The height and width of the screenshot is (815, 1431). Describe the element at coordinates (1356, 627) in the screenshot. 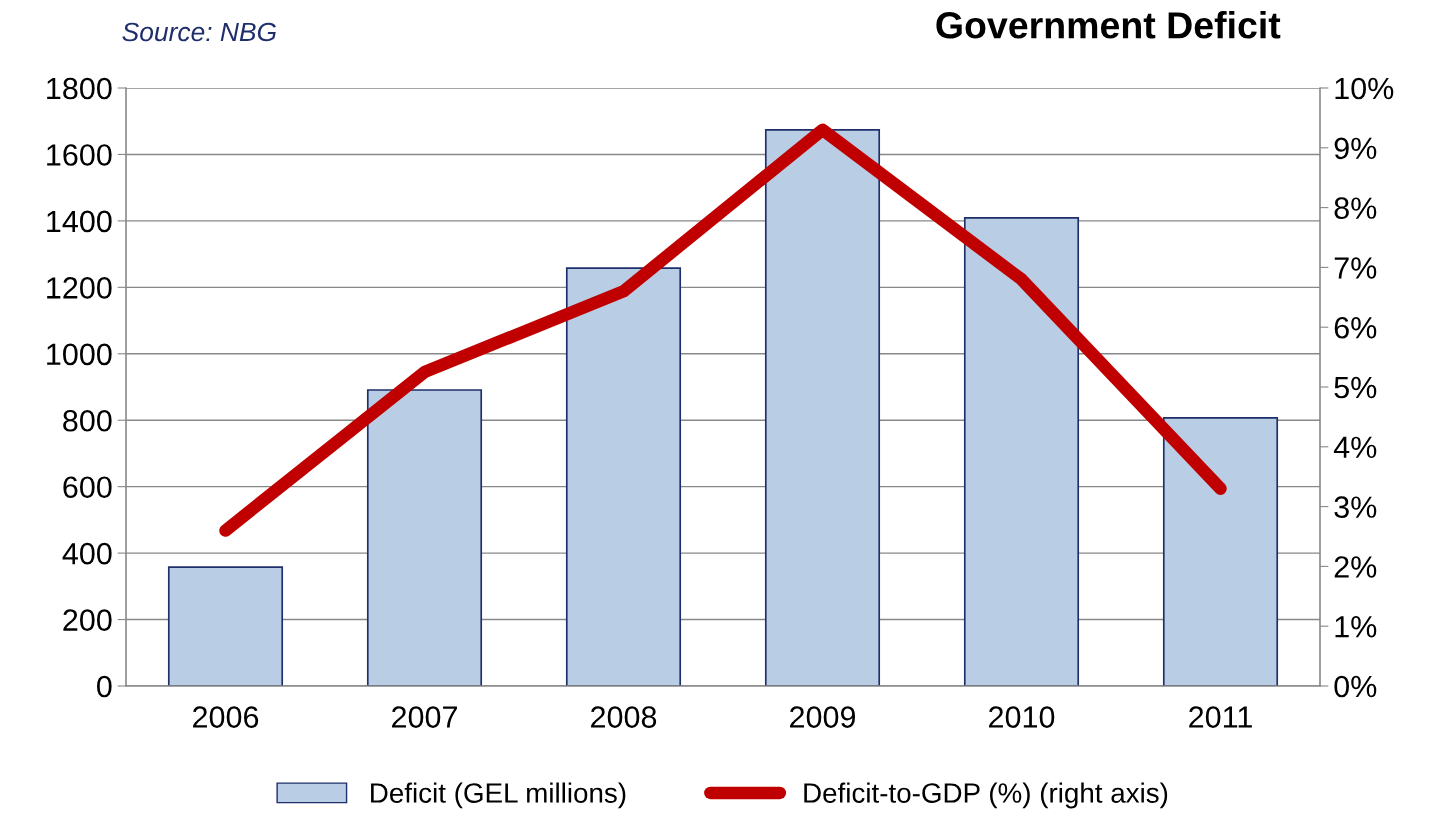

I see `y2-tick-label: 1%` at that location.